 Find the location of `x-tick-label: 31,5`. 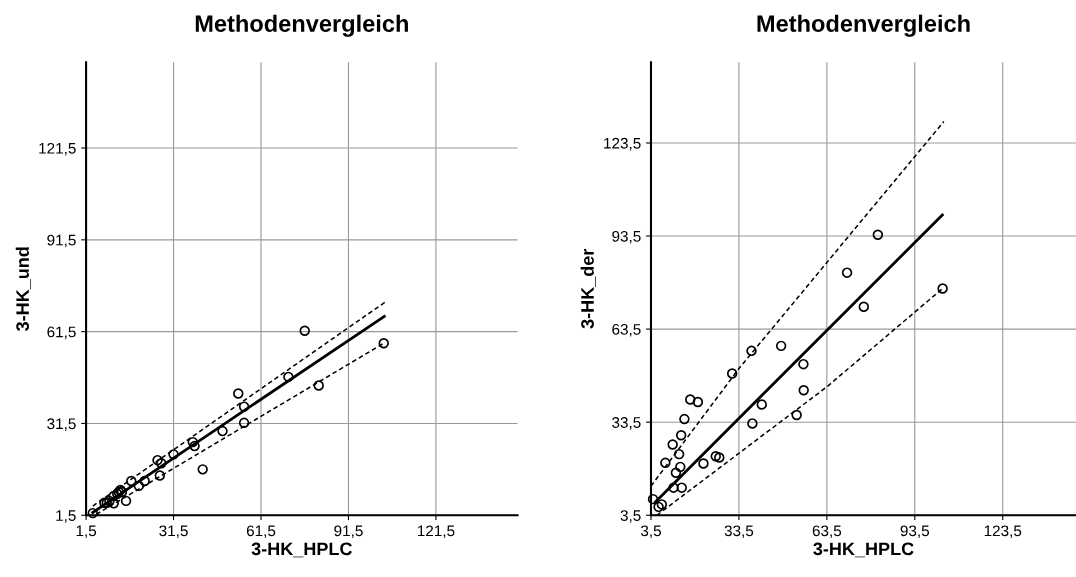

x-tick-label: 31,5 is located at coordinates (173, 532).